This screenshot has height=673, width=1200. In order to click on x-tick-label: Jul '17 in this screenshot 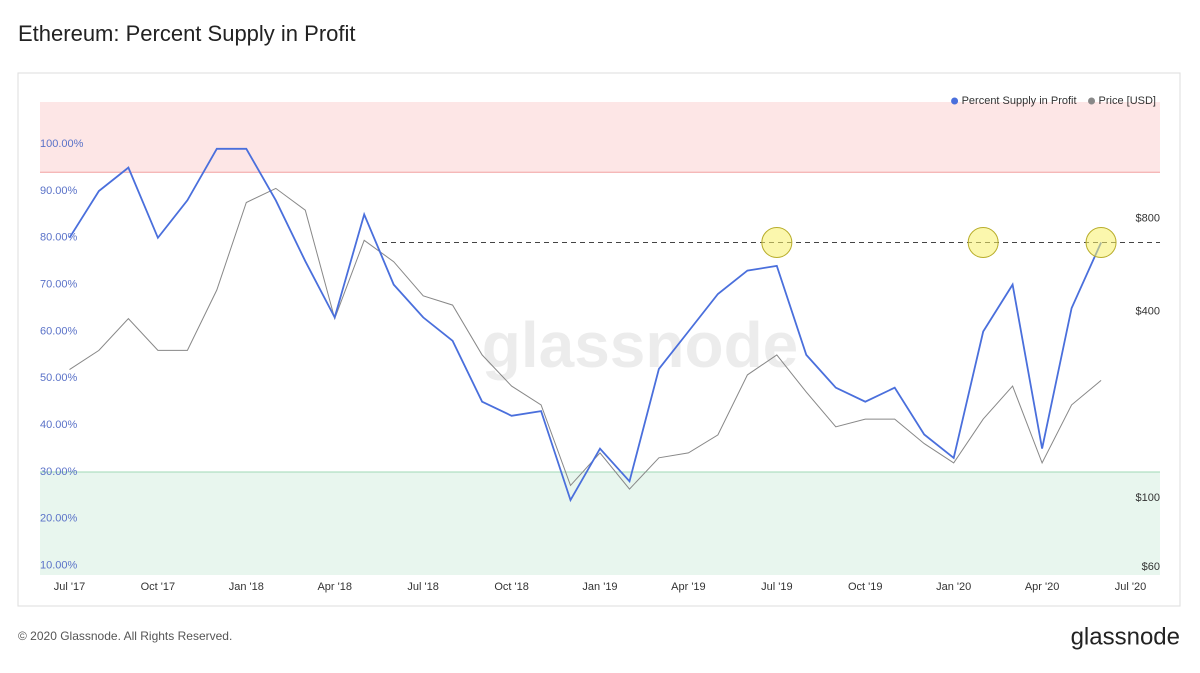, I will do `click(69, 587)`.